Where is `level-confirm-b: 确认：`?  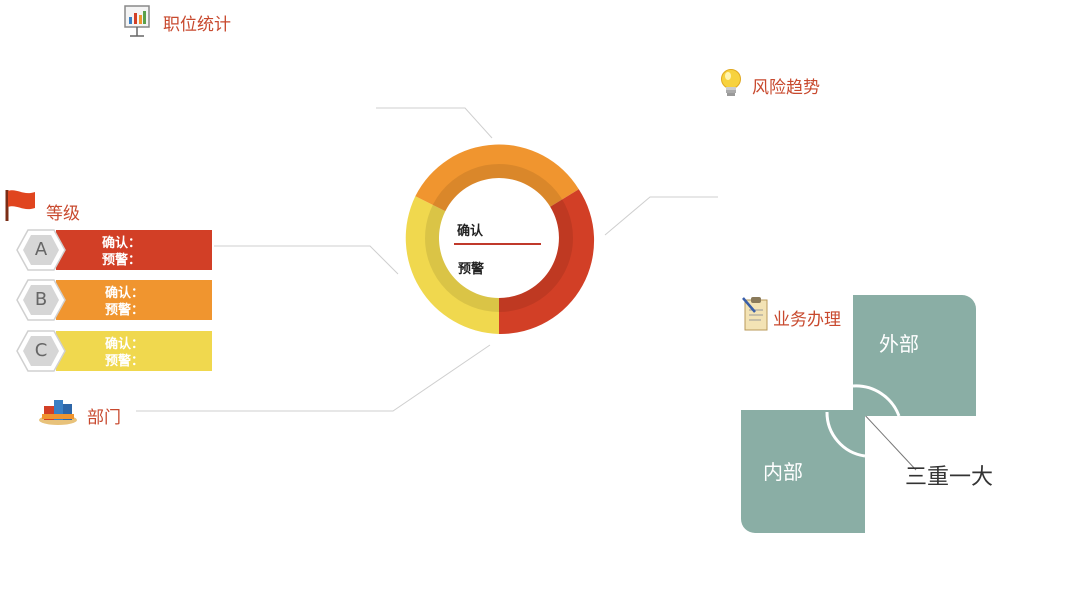 level-confirm-b: 确认： is located at coordinates (125, 293).